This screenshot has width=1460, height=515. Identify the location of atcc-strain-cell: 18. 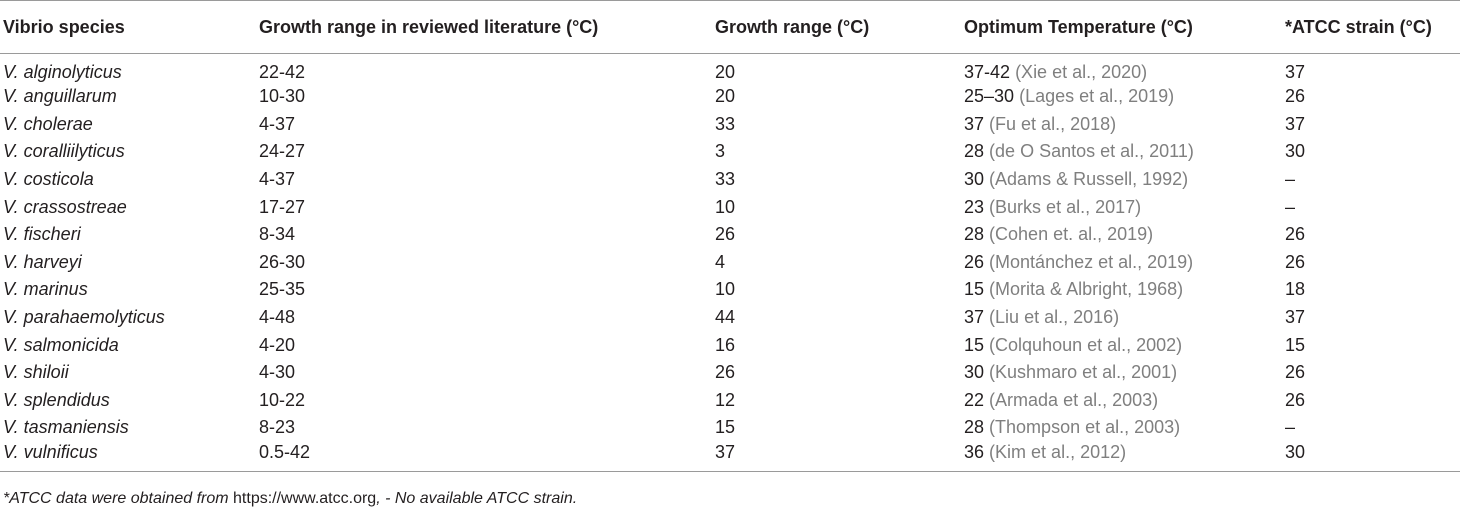
(1295, 289).